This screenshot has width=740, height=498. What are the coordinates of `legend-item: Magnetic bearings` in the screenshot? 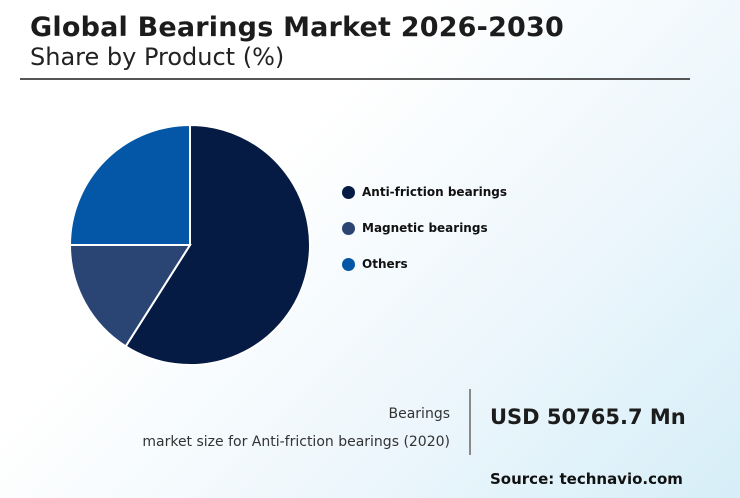 It's located at (424, 228).